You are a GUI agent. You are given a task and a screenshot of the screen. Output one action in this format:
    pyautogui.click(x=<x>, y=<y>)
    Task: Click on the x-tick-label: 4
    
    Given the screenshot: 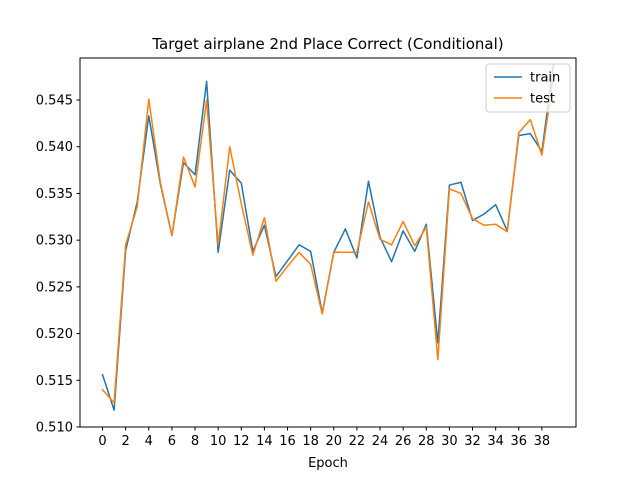 What is the action you would take?
    pyautogui.click(x=149, y=441)
    